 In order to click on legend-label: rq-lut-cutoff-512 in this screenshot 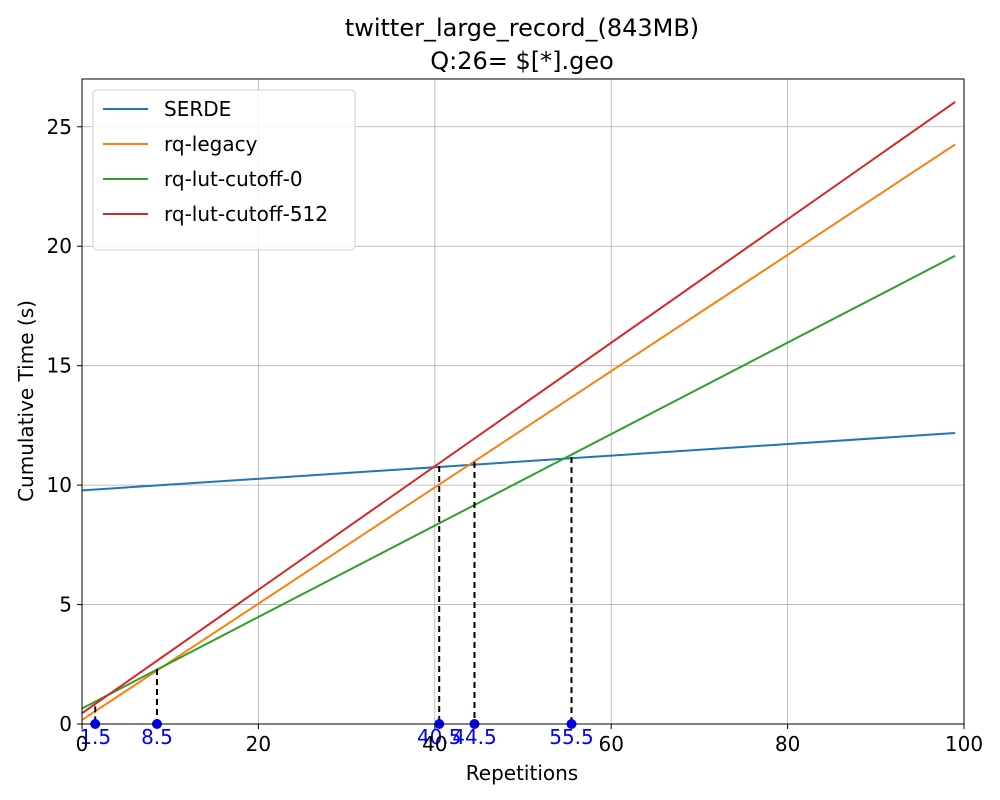, I will do `click(246, 214)`.